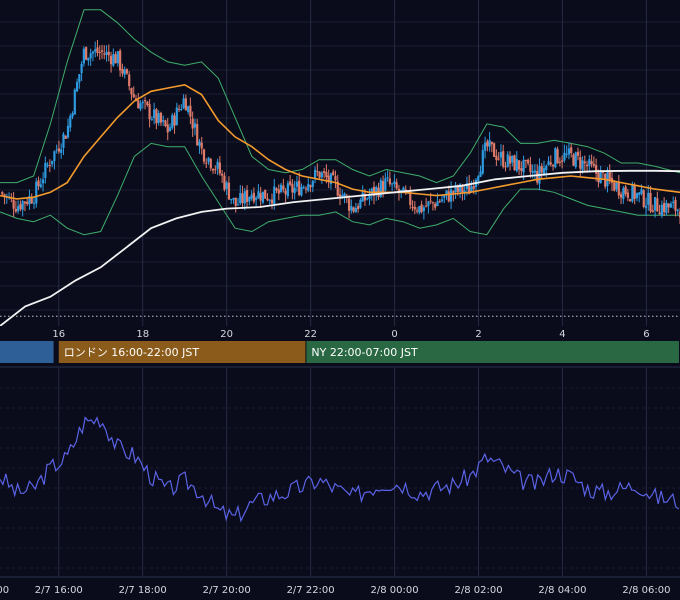 Image resolution: width=680 pixels, height=600 pixels. I want to click on price-x-tick-label: 4, so click(562, 334).